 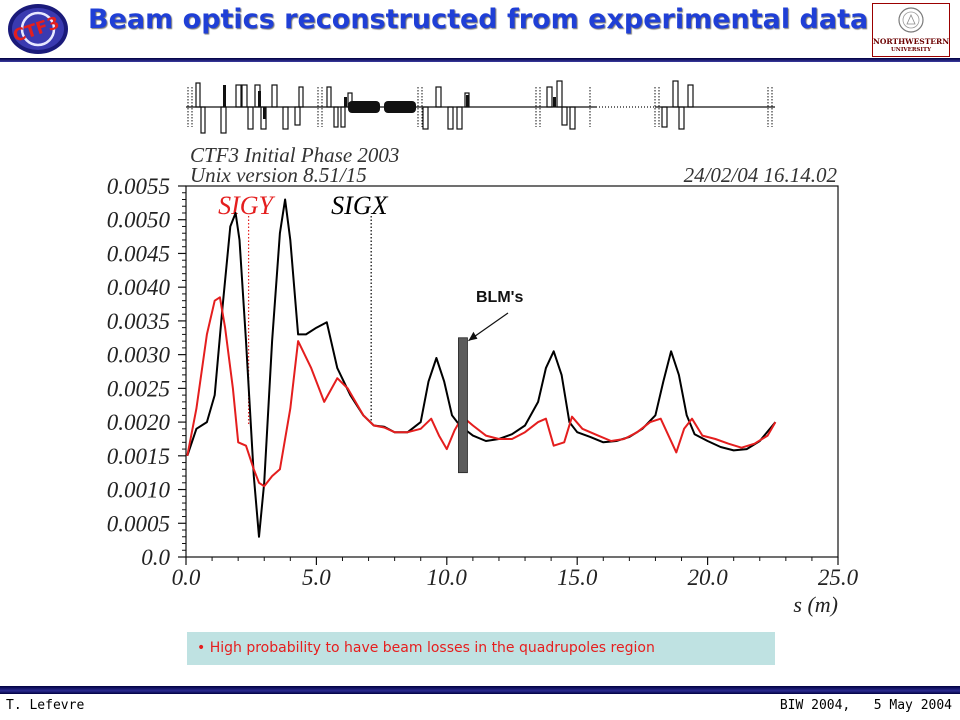 I want to click on footer-event: BIW 2004, 5 May 2004, so click(x=865, y=705).